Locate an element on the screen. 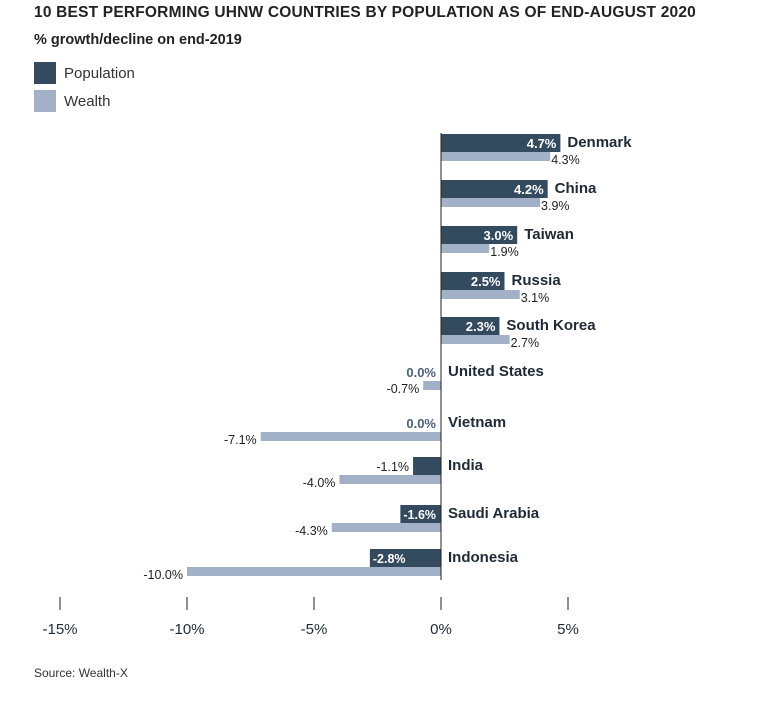 Image resolution: width=783 pixels, height=702 pixels. wealth-label-taiwan: 1.9% is located at coordinates (504, 252).